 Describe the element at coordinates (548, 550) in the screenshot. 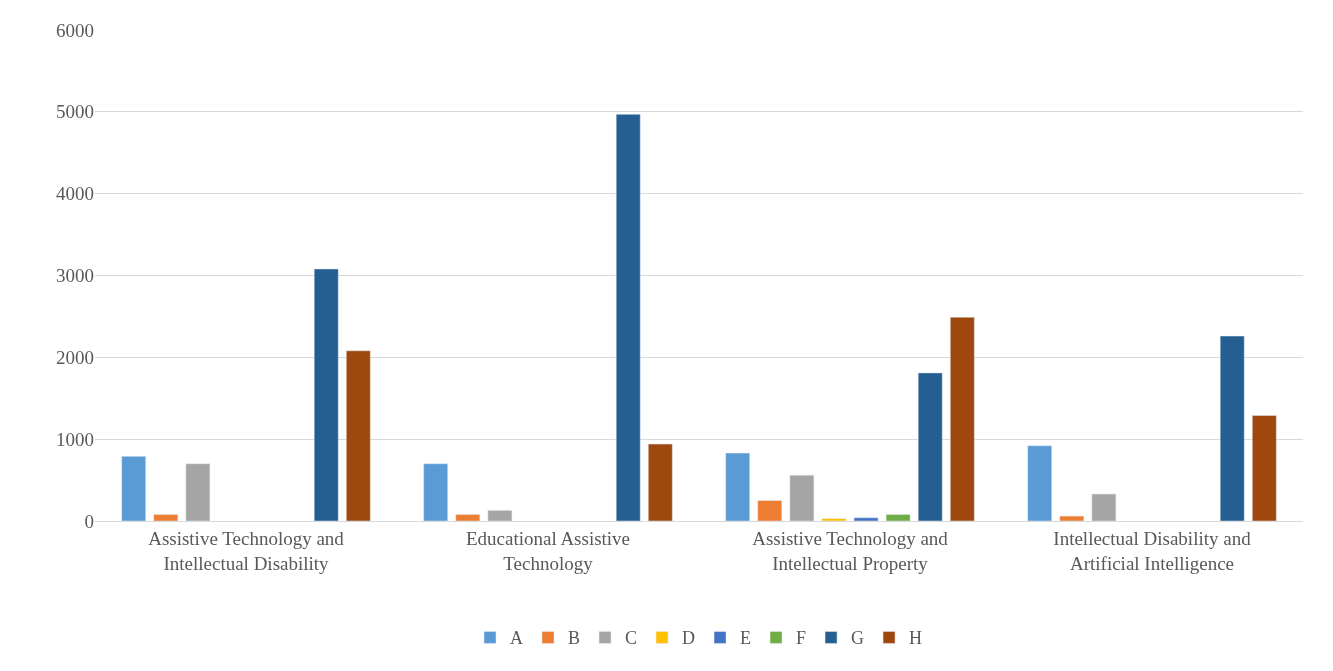

I see `x-tick-label: Educational Assistive Technology` at that location.